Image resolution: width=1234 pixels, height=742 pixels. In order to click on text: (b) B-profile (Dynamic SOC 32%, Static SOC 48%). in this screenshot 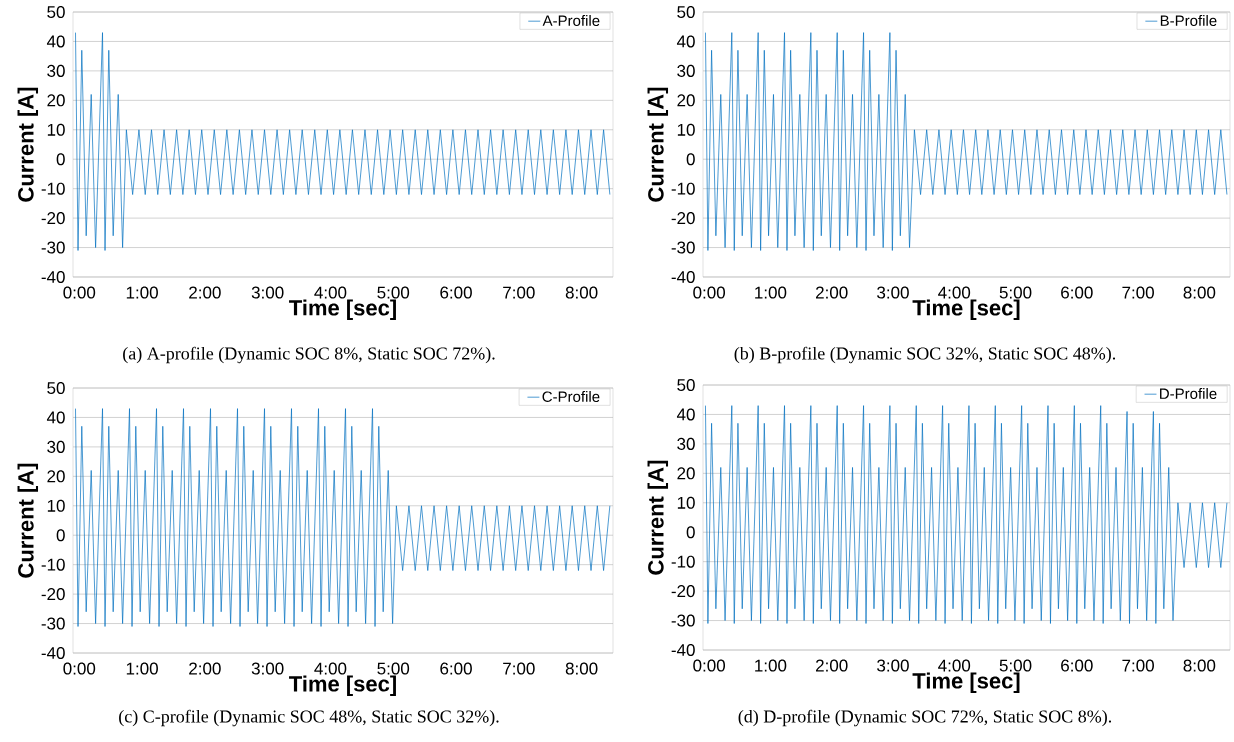, I will do `click(925, 355)`.